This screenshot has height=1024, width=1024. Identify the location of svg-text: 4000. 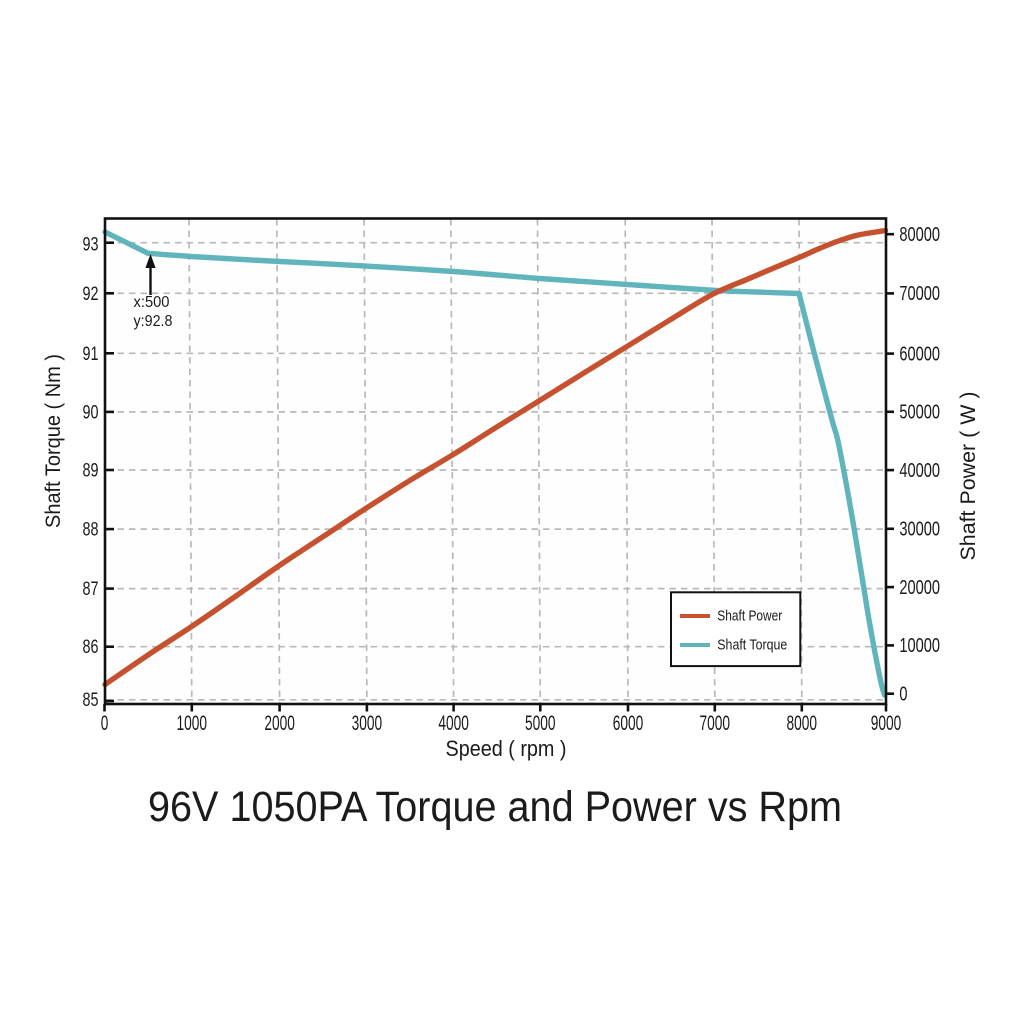
(453, 723).